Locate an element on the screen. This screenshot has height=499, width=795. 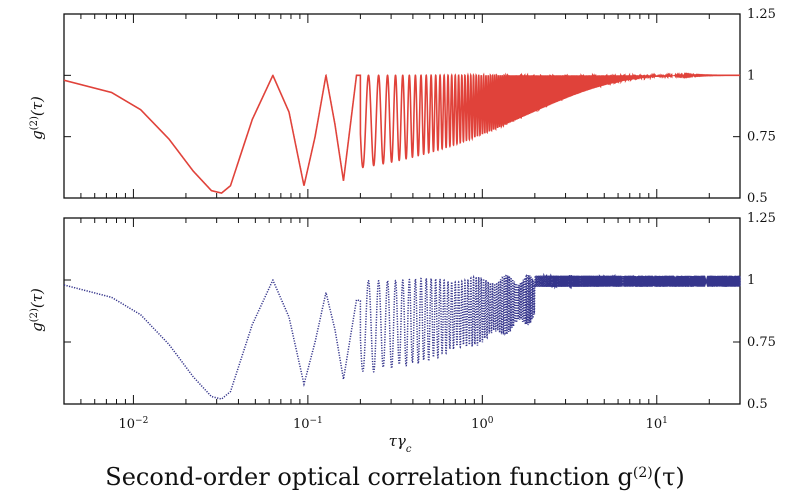
x-axis-label: τγc is located at coordinates (400, 443).